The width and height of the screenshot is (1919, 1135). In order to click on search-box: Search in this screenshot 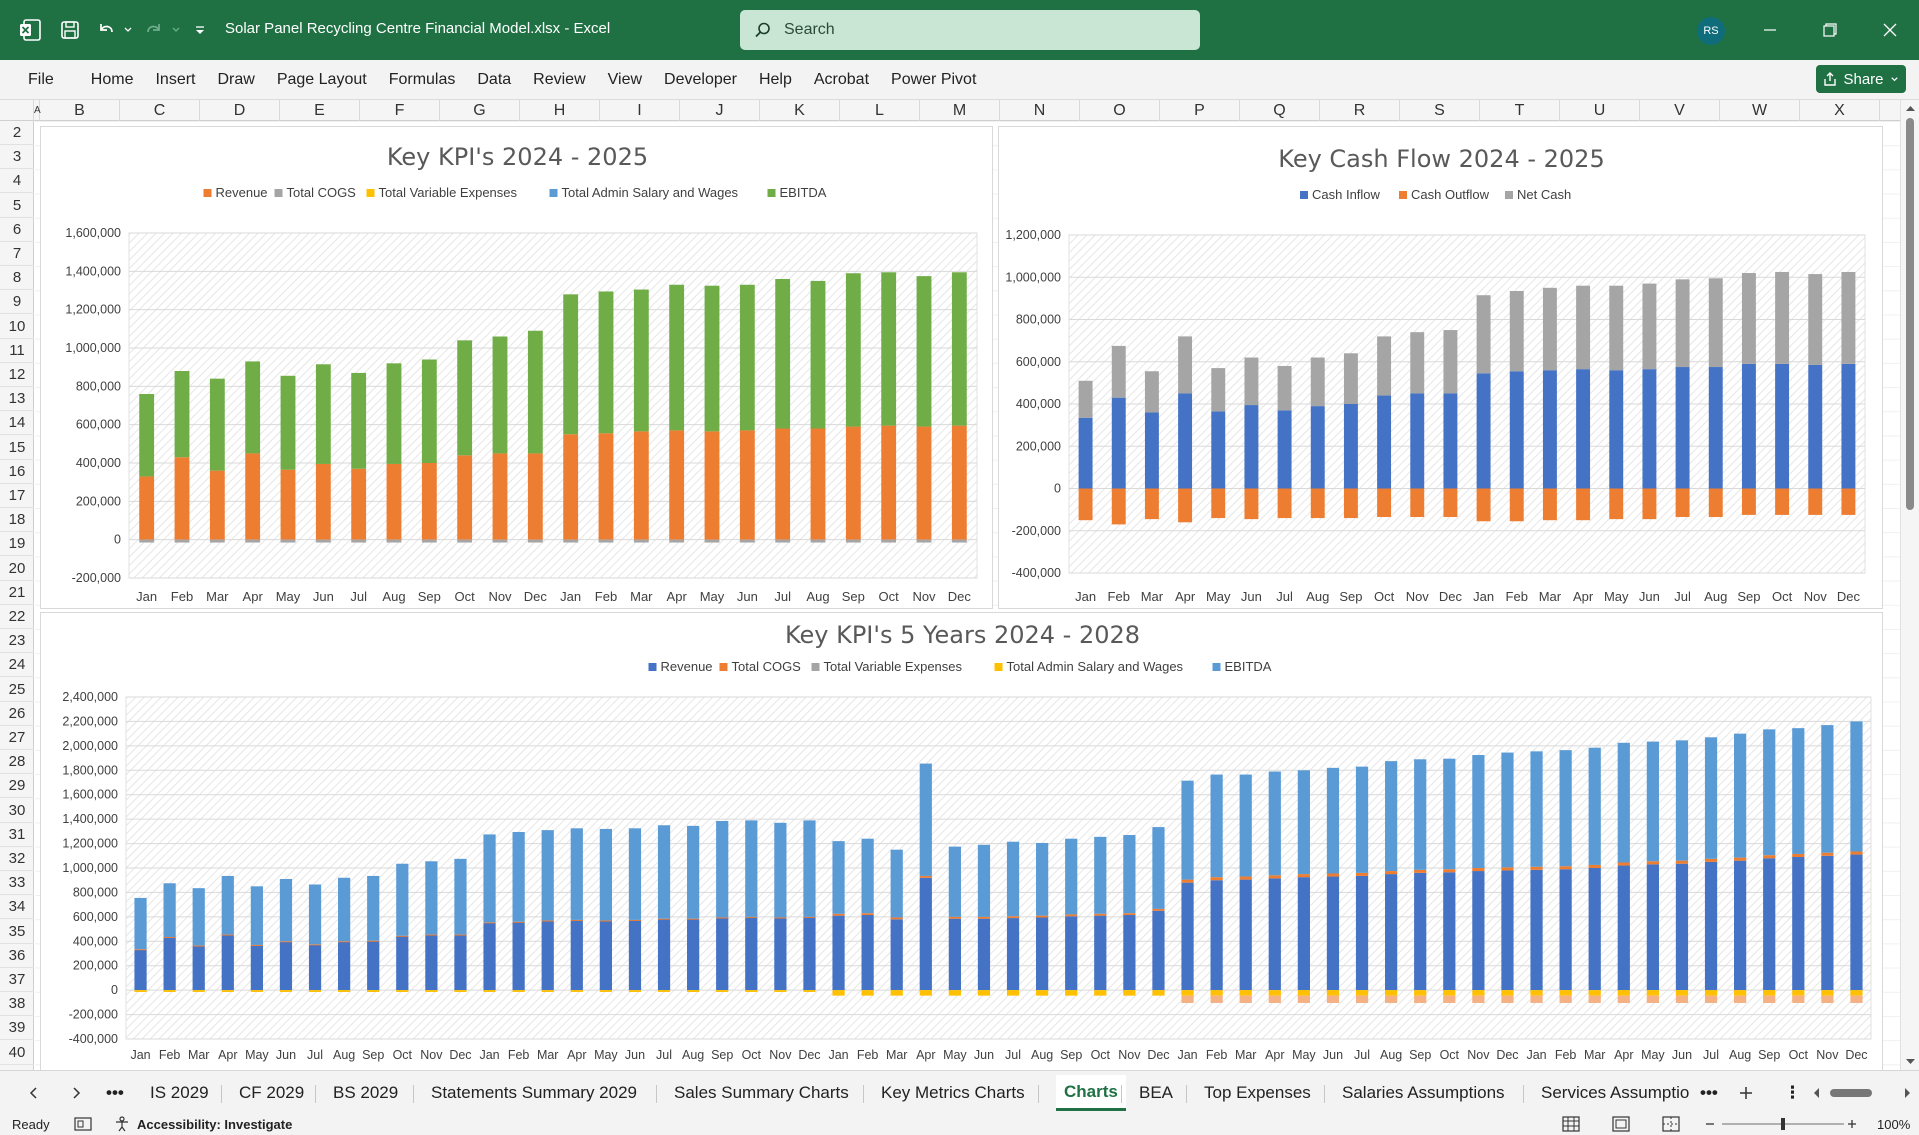, I will do `click(970, 30)`.